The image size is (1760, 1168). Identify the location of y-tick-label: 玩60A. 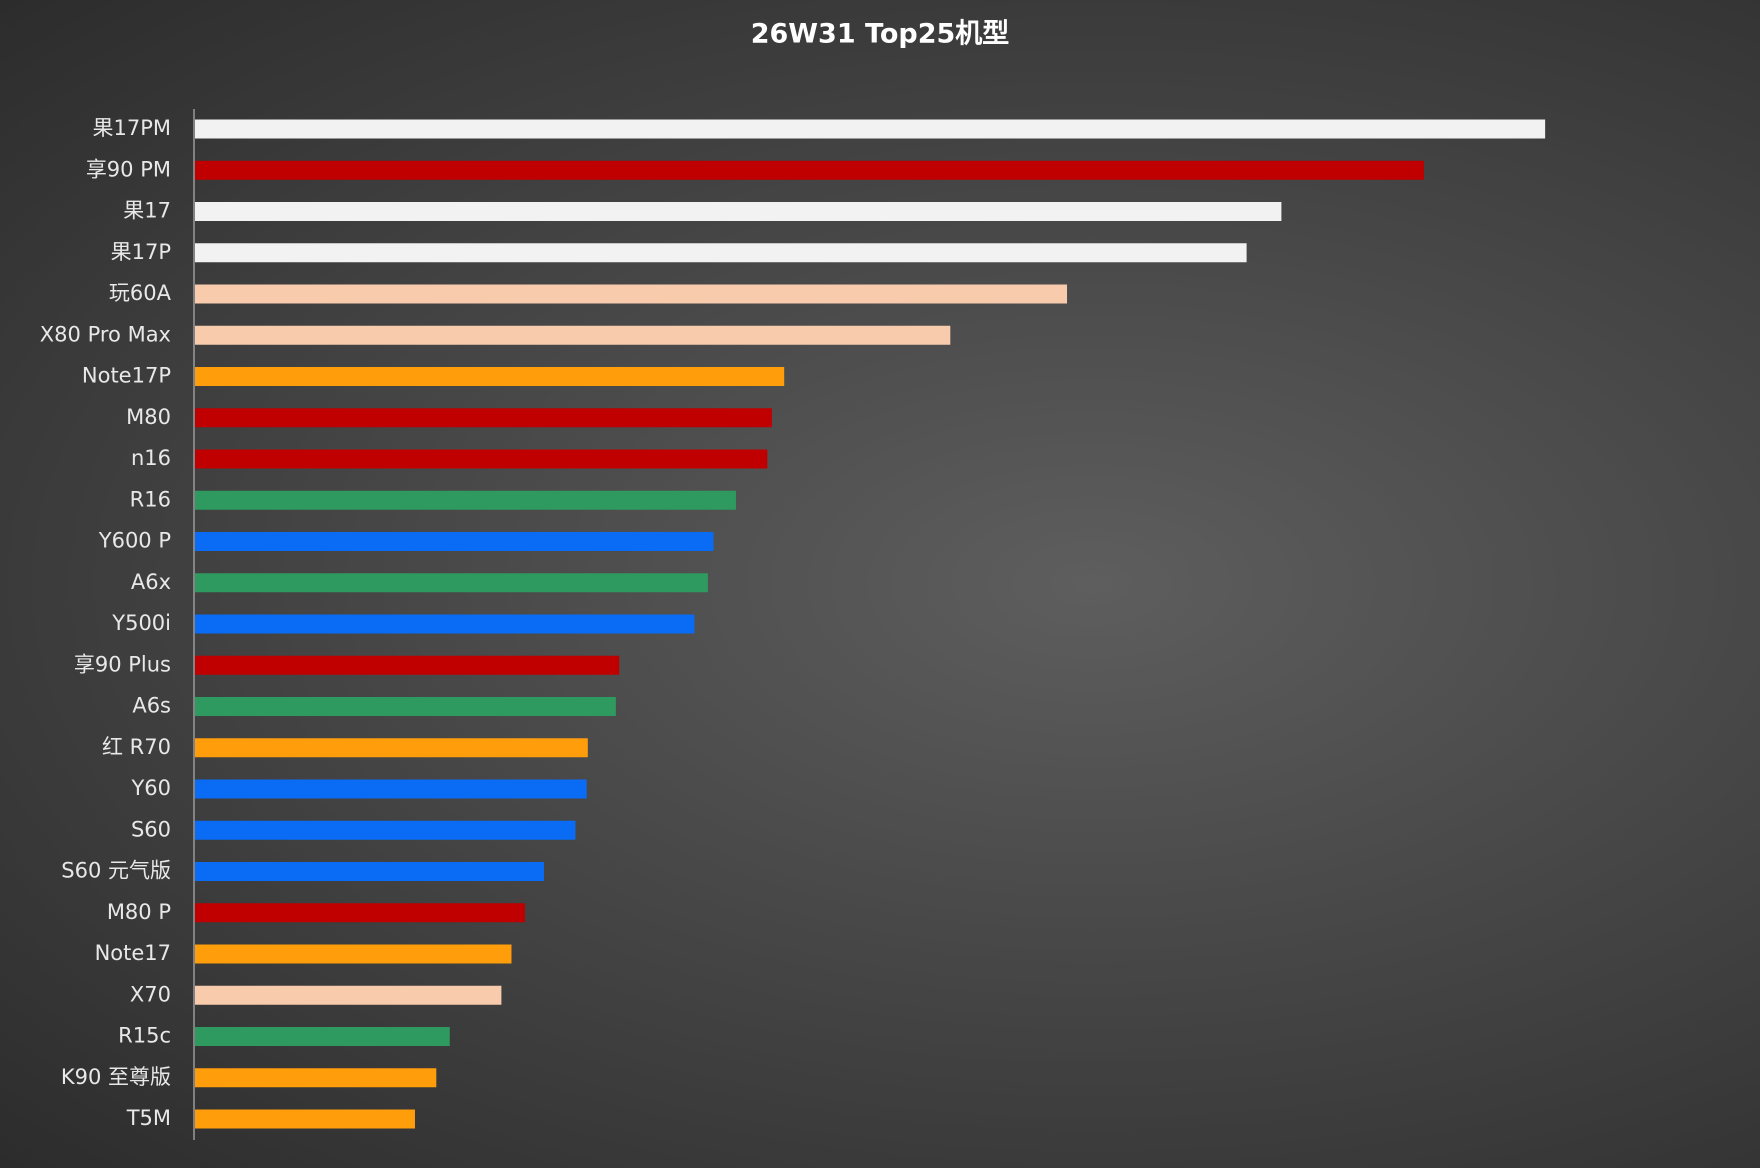
(140, 293).